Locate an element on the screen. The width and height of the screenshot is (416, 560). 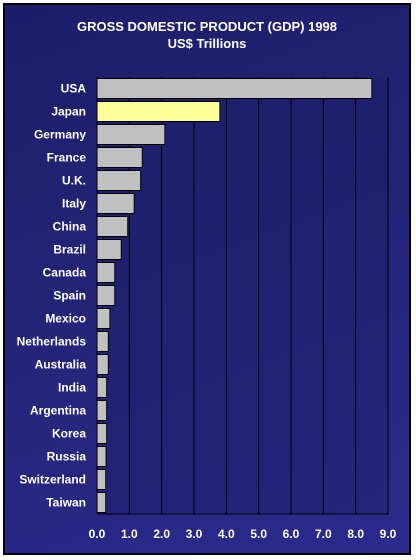
category-label: U.K. is located at coordinates (74, 181).